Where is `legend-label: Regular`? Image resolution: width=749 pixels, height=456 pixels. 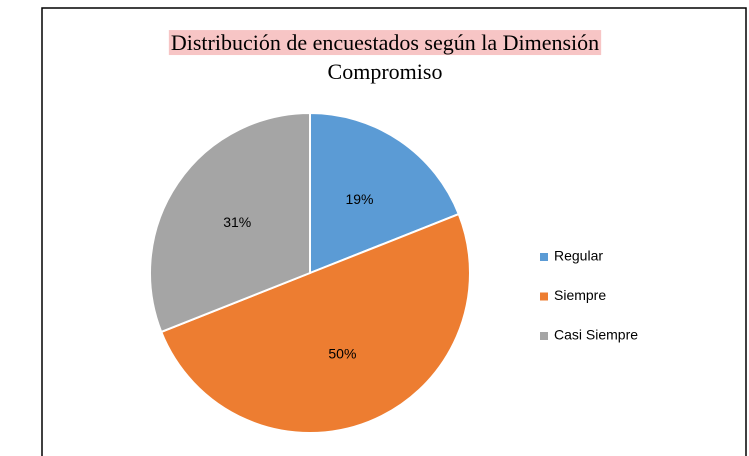
legend-label: Regular is located at coordinates (578, 256).